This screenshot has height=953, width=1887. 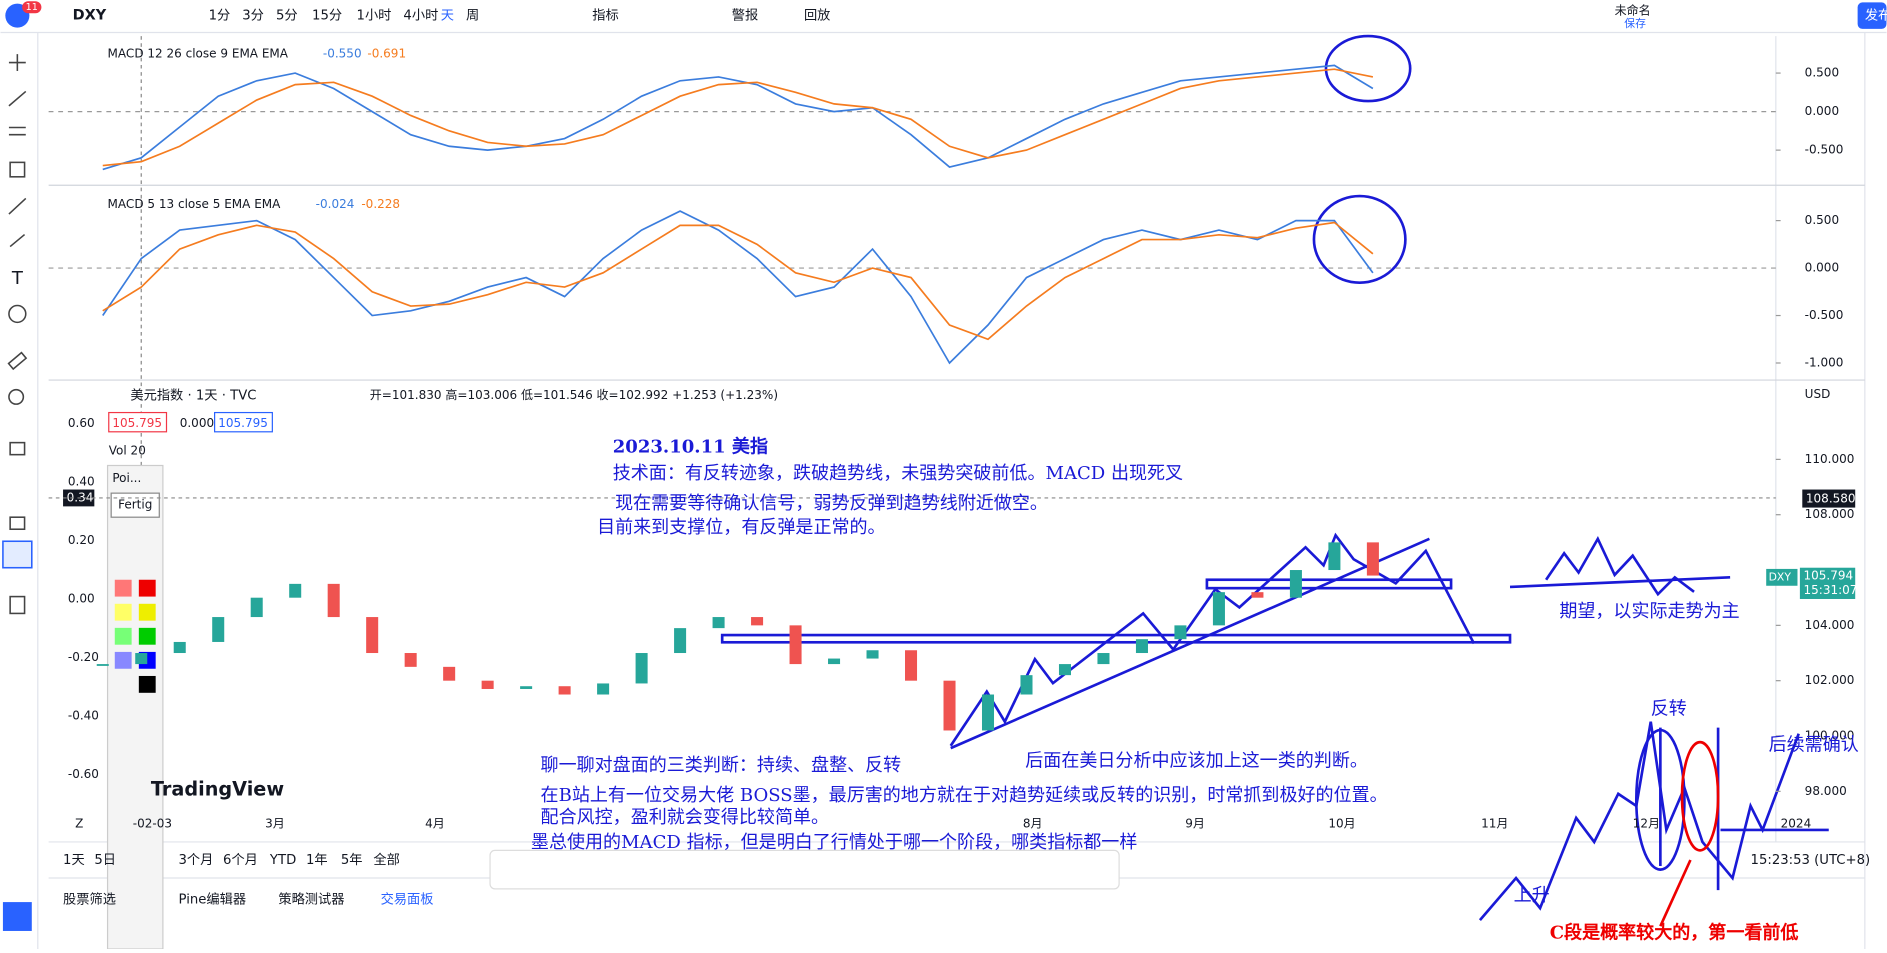 I want to click on y-tick-label: 110.000, so click(x=1830, y=459).